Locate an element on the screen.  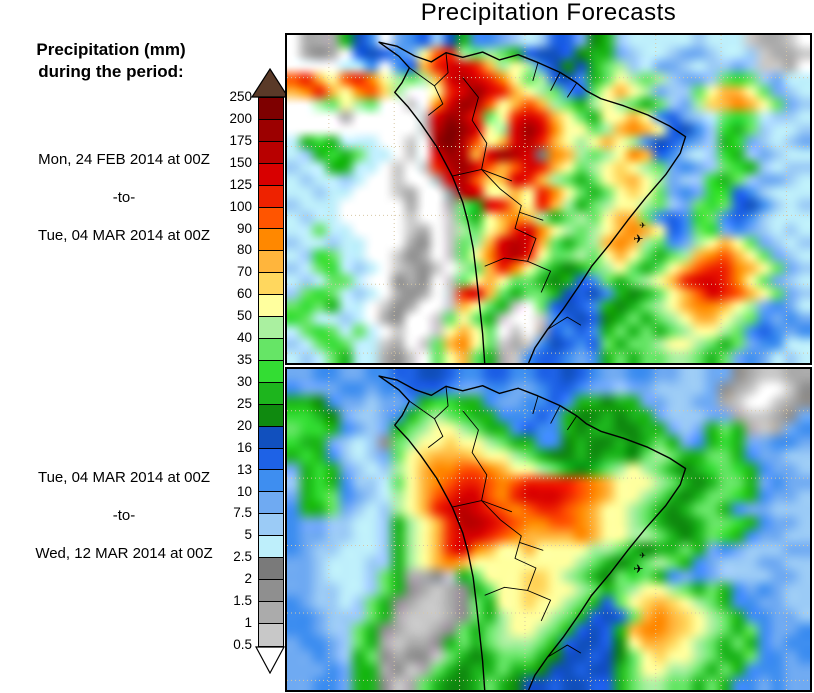
colorbar-bar is located at coordinates (271, 372).